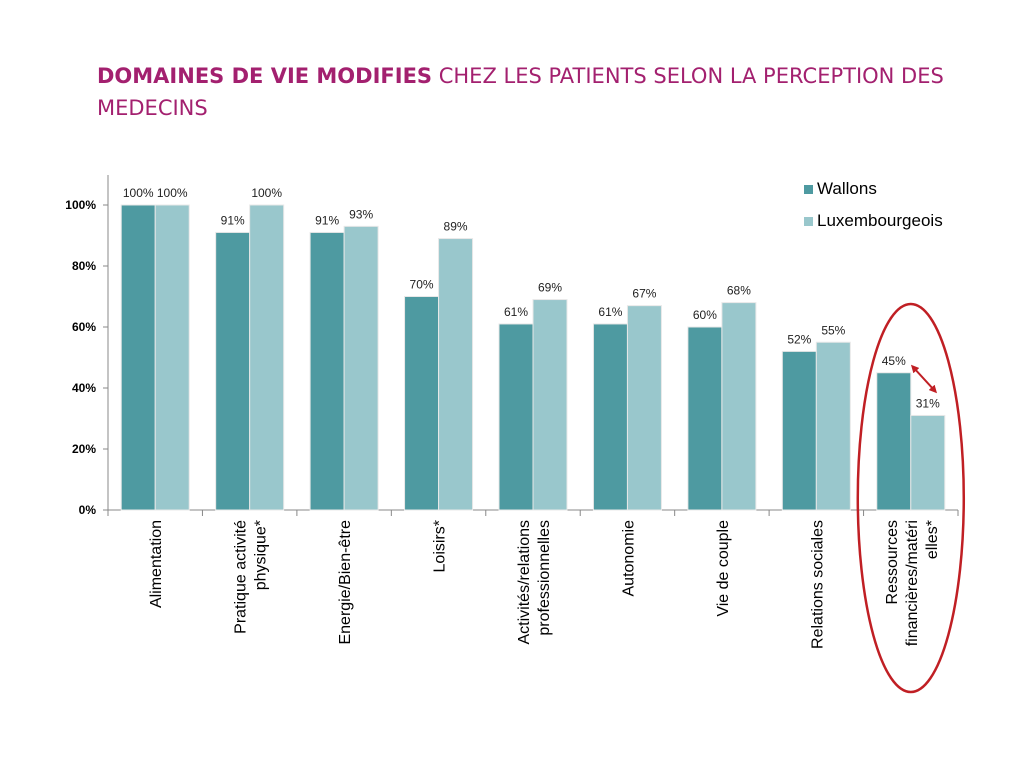 The height and width of the screenshot is (768, 1024). I want to click on category-label: Loisirs*, so click(440, 546).